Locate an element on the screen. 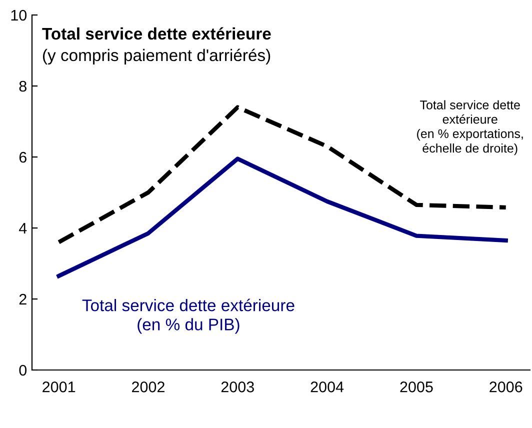 This screenshot has width=532, height=428. y-tick-label: 4 is located at coordinates (22, 228).